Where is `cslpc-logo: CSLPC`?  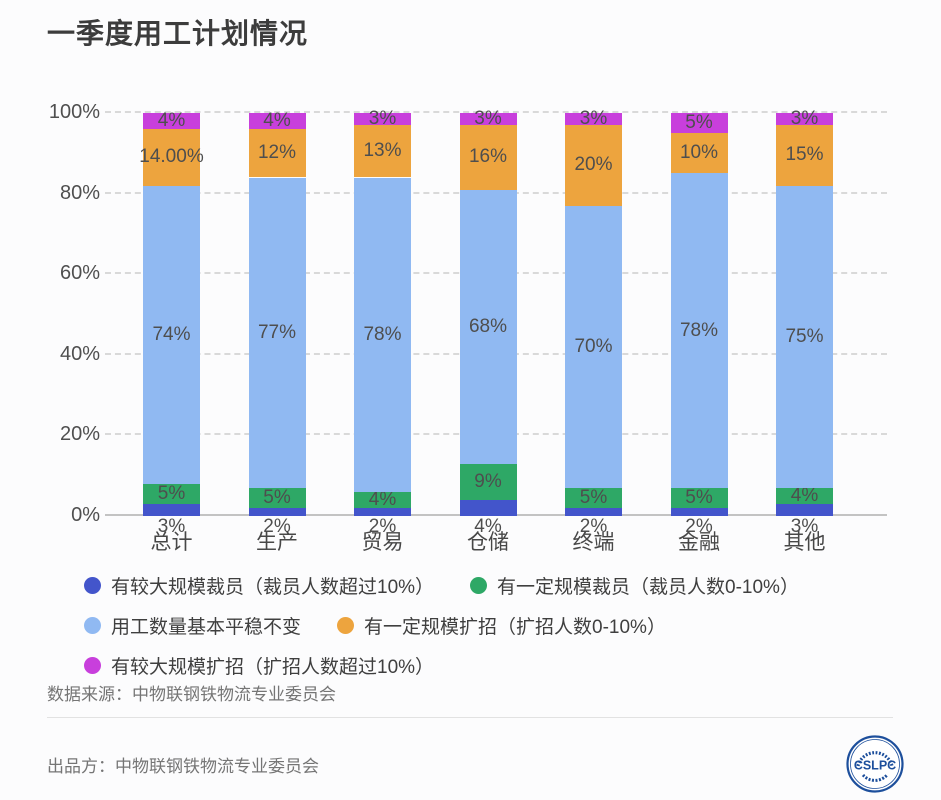
cslpc-logo: CSLPC is located at coordinates (875, 764).